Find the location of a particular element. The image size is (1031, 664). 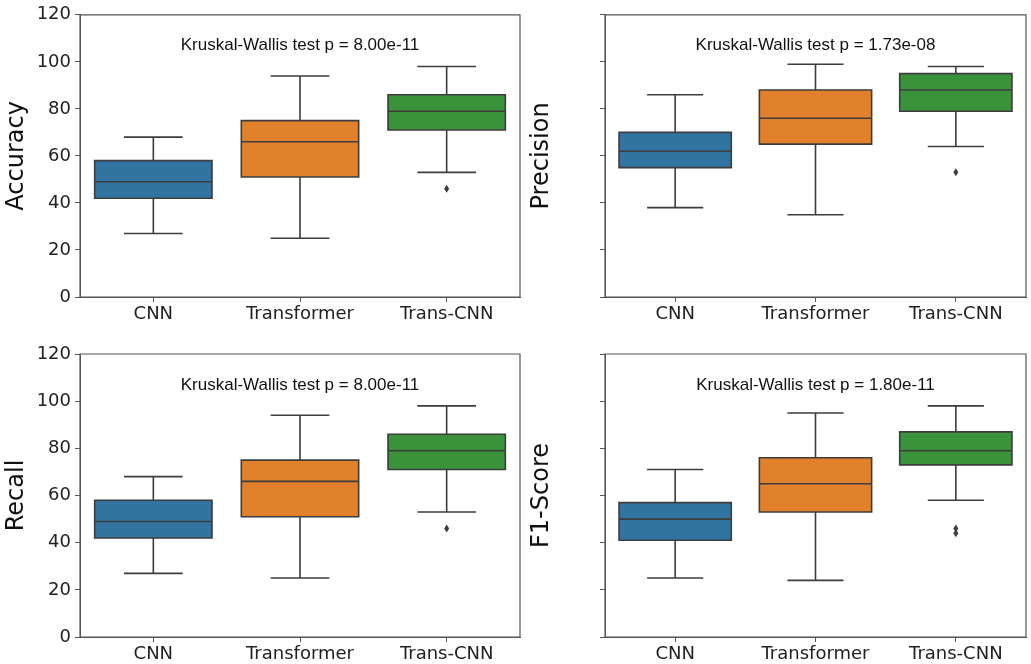

annotation: Kruskal-Wallis test p = 1.73e-08 is located at coordinates (815, 45).